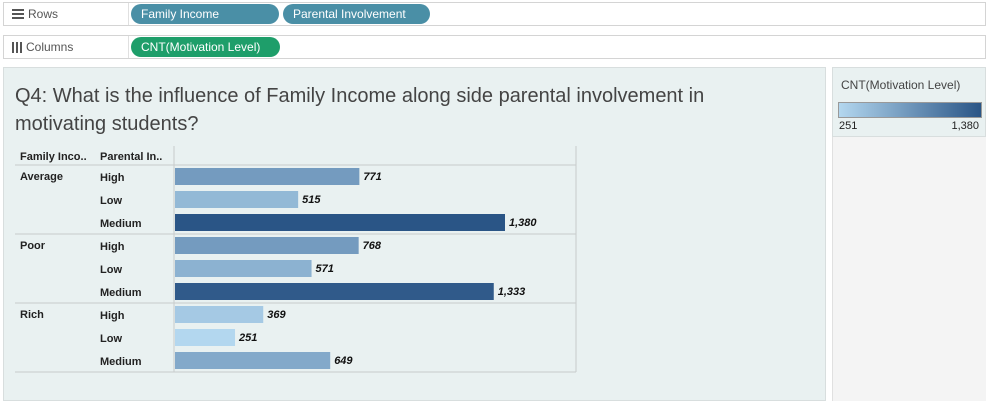  What do you see at coordinates (205, 47) in the screenshot?
I see `pill-cnt-motivation-level: CNT(Motivation Level)` at bounding box center [205, 47].